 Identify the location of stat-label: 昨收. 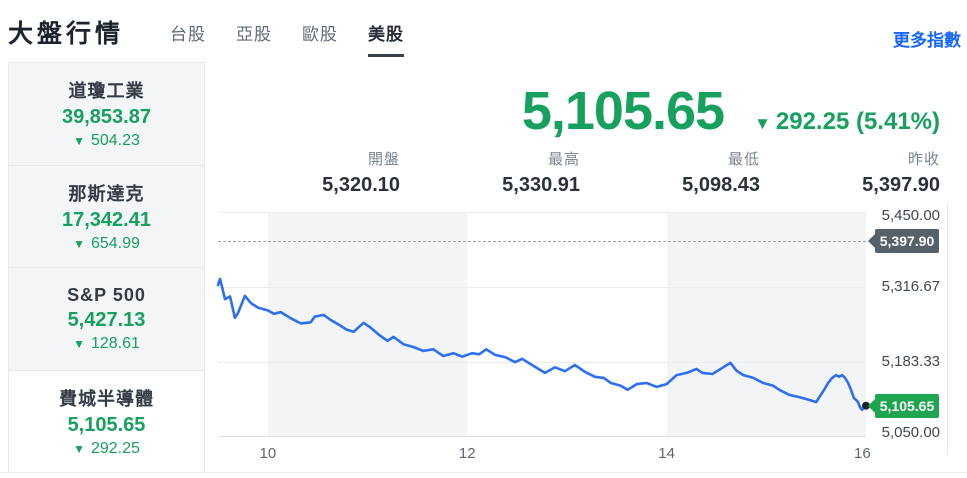
(923, 159).